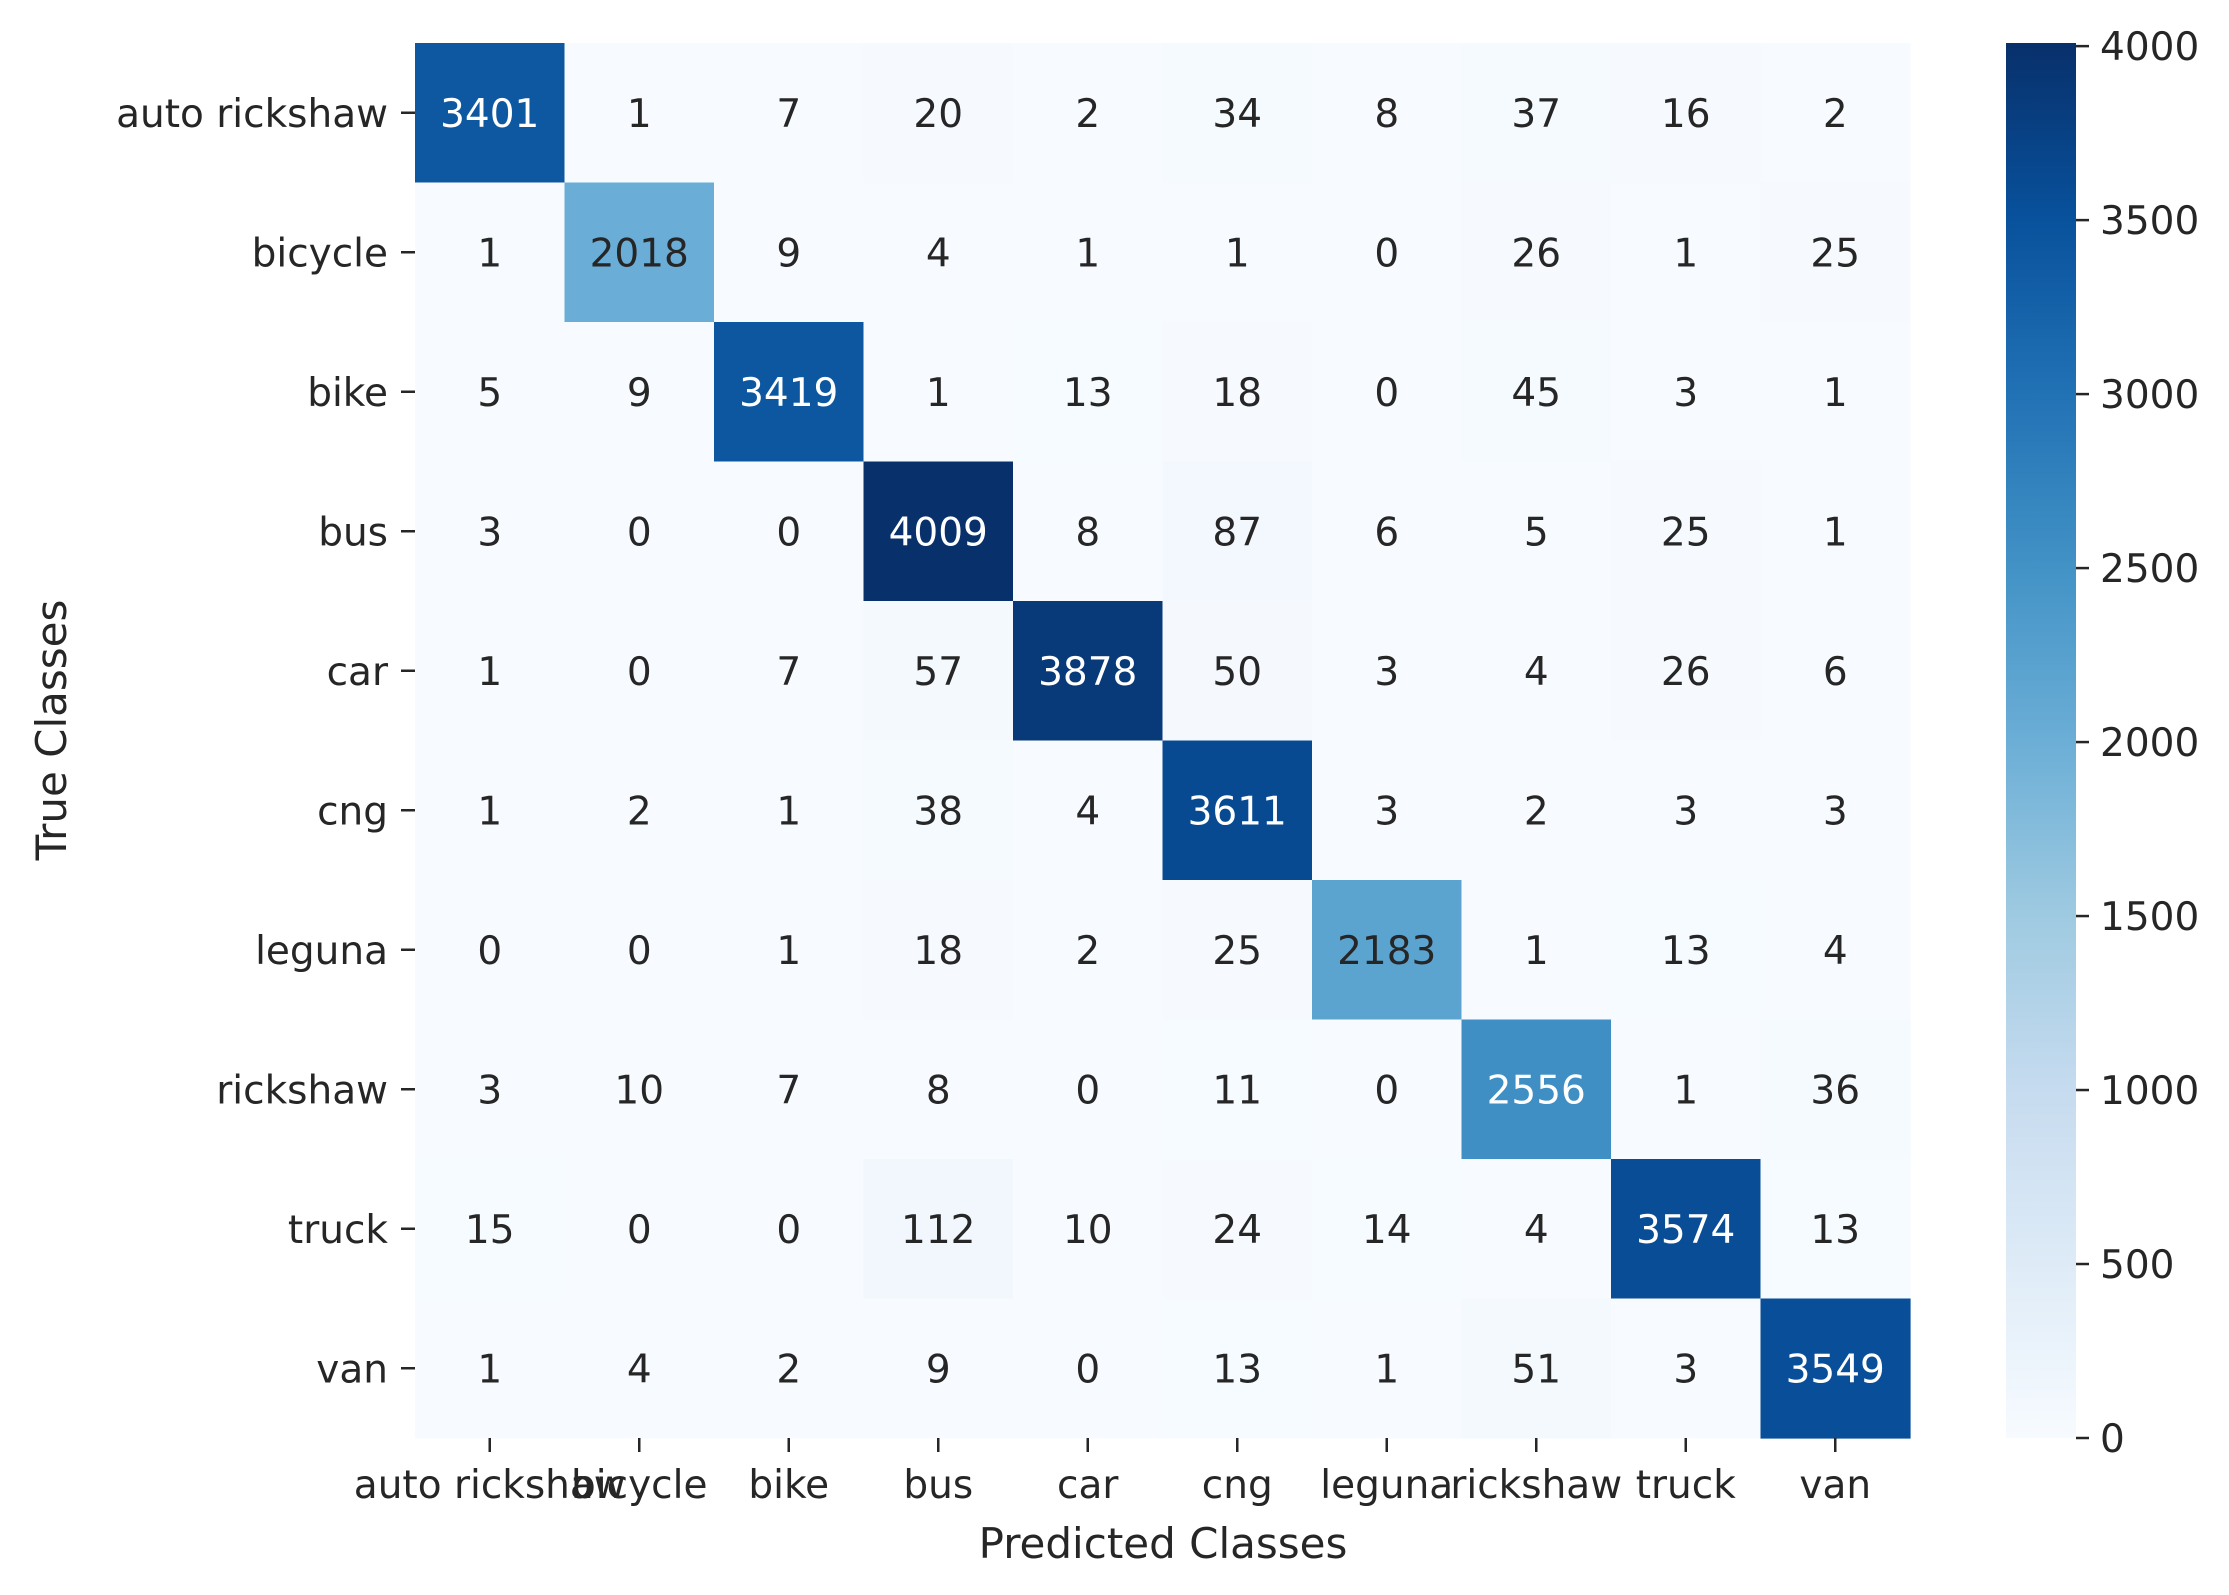 The width and height of the screenshot is (2229, 1595). I want to click on y-tick-label: auto rickshaw, so click(252, 114).